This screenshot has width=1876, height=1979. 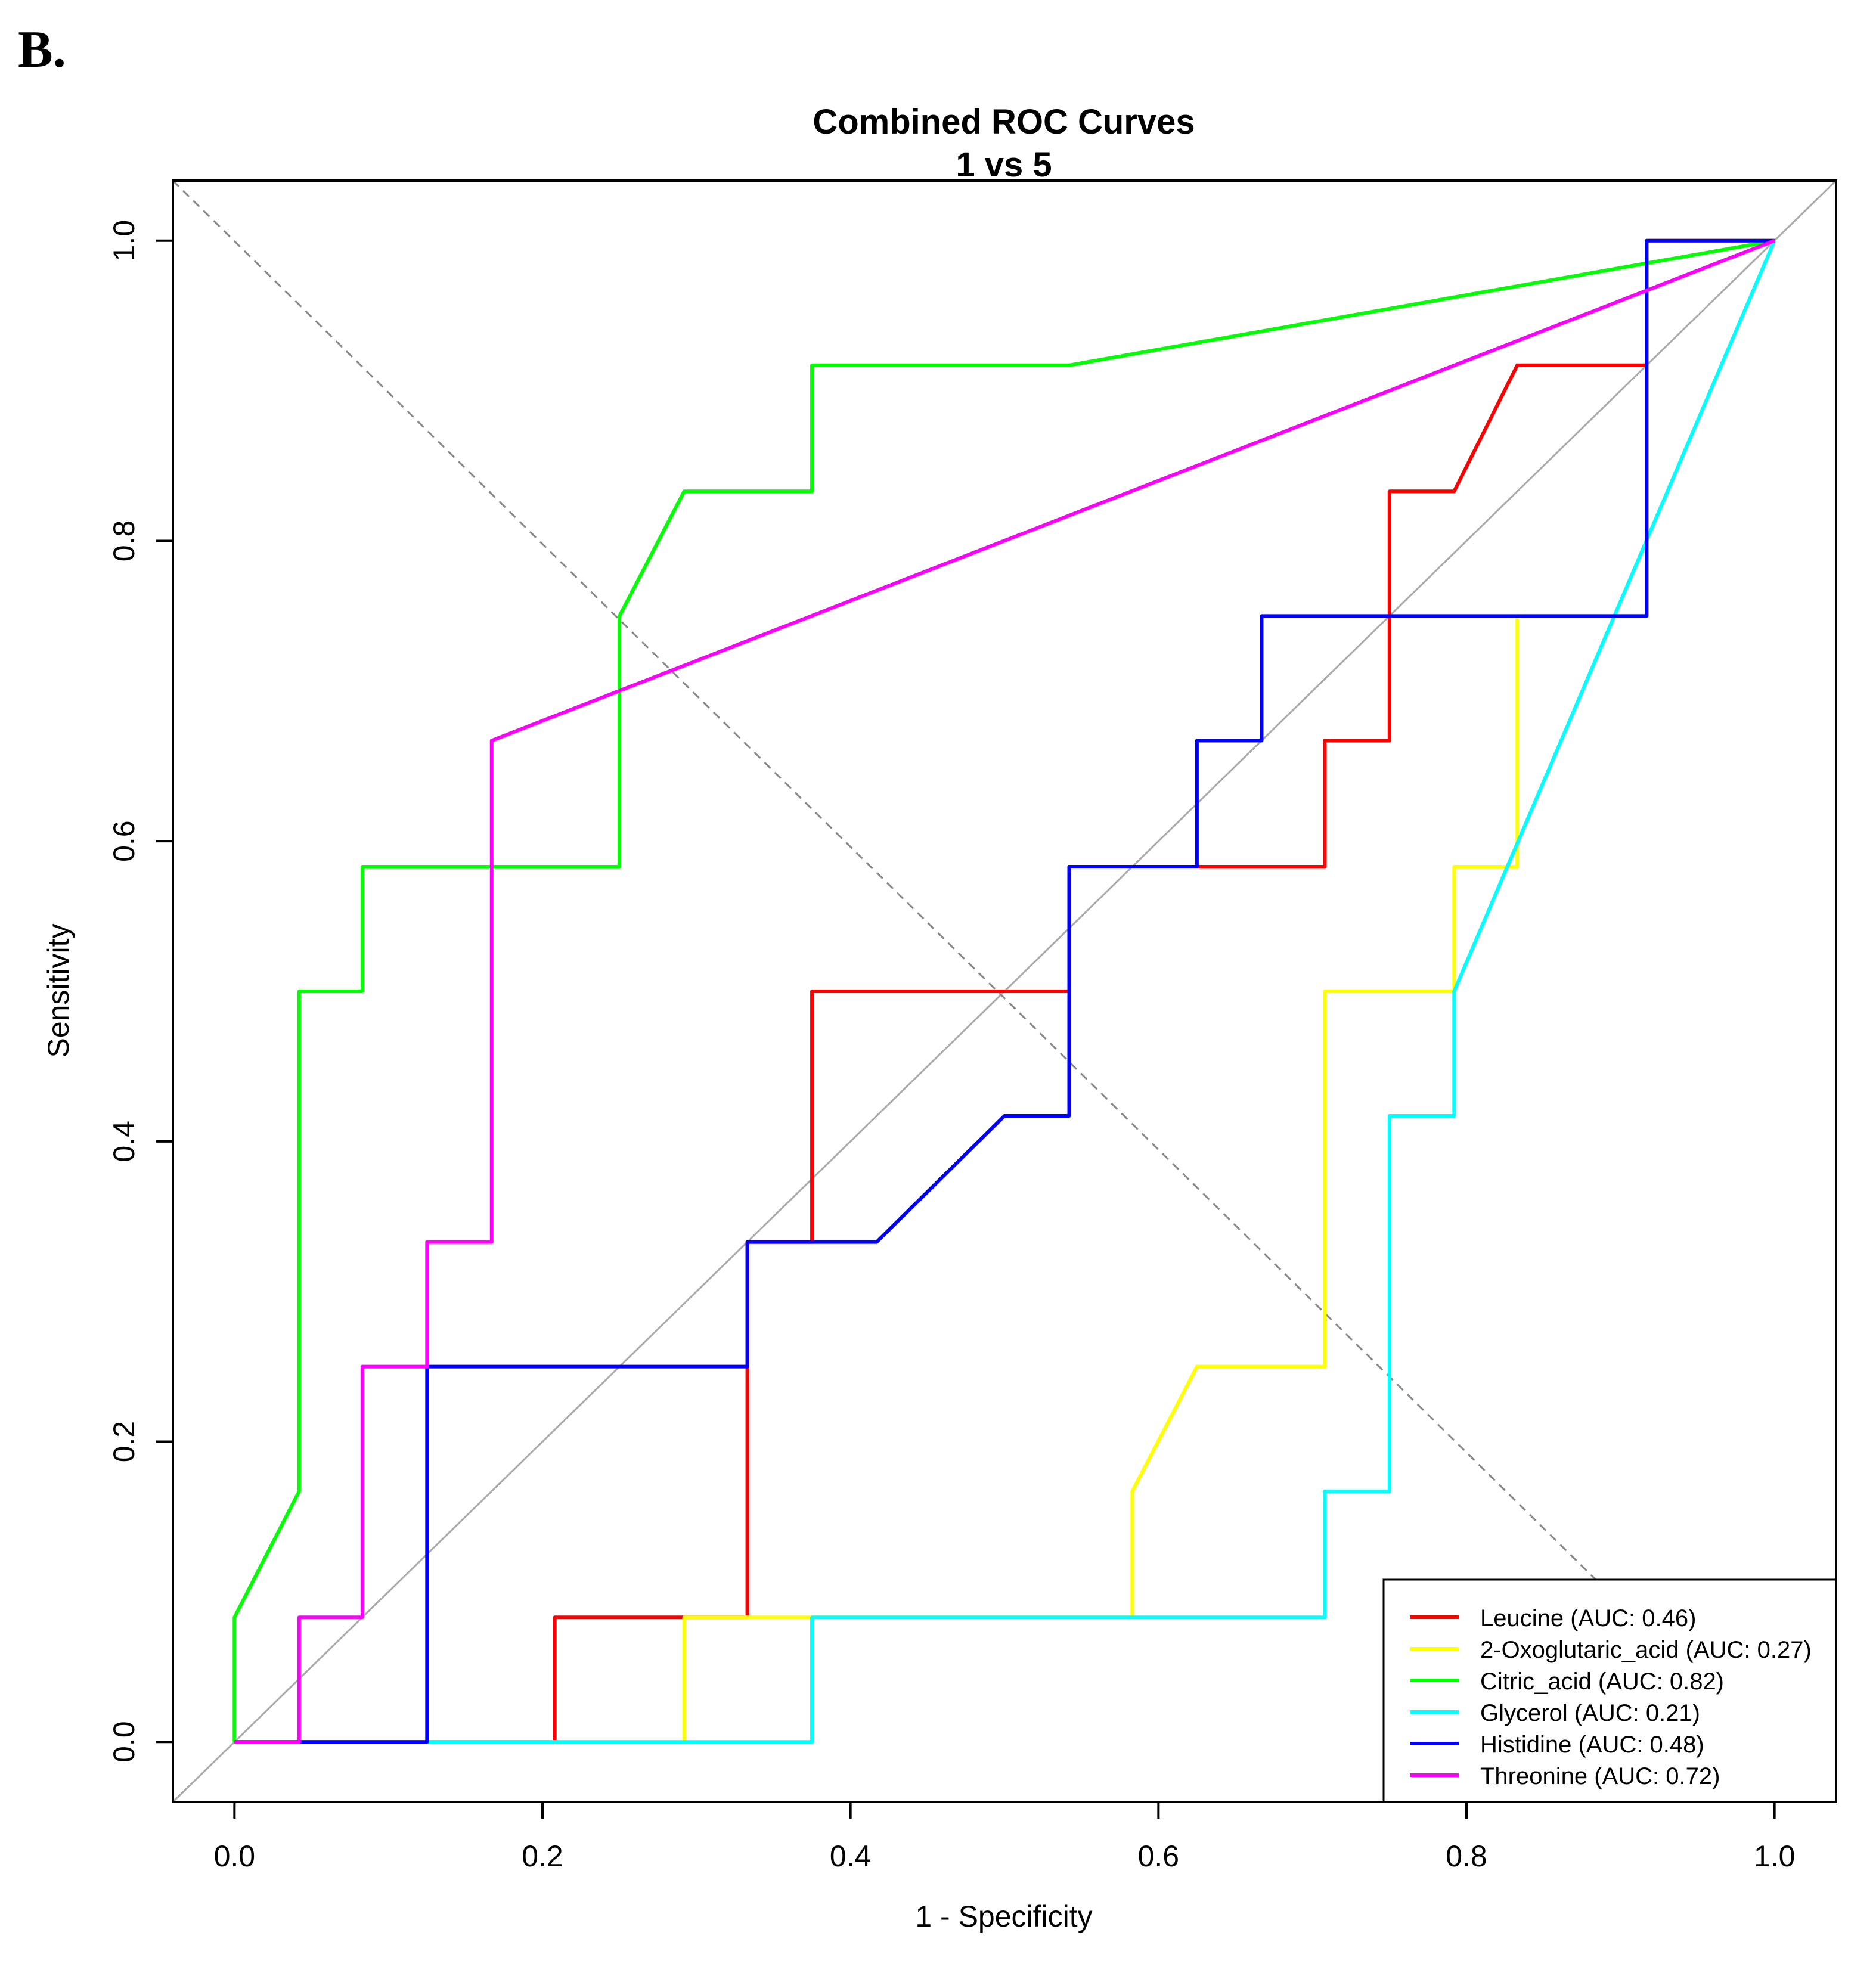 I want to click on y-tick-label: 0.2, so click(x=124, y=1442).